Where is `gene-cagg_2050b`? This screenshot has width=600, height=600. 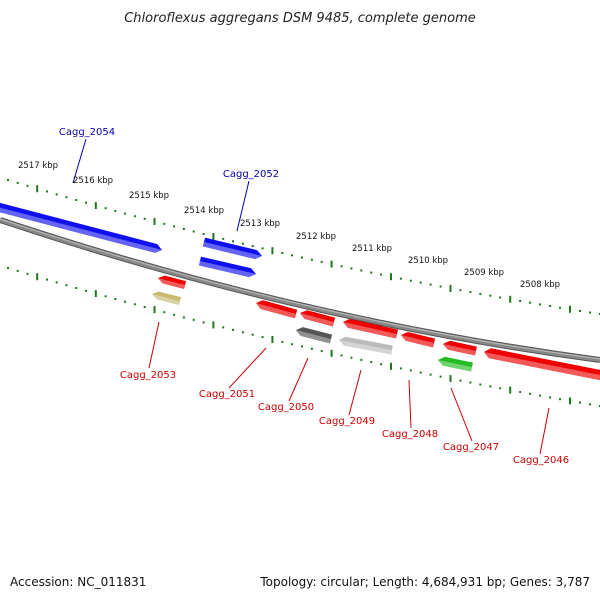
gene-cagg_2050b is located at coordinates (314, 335).